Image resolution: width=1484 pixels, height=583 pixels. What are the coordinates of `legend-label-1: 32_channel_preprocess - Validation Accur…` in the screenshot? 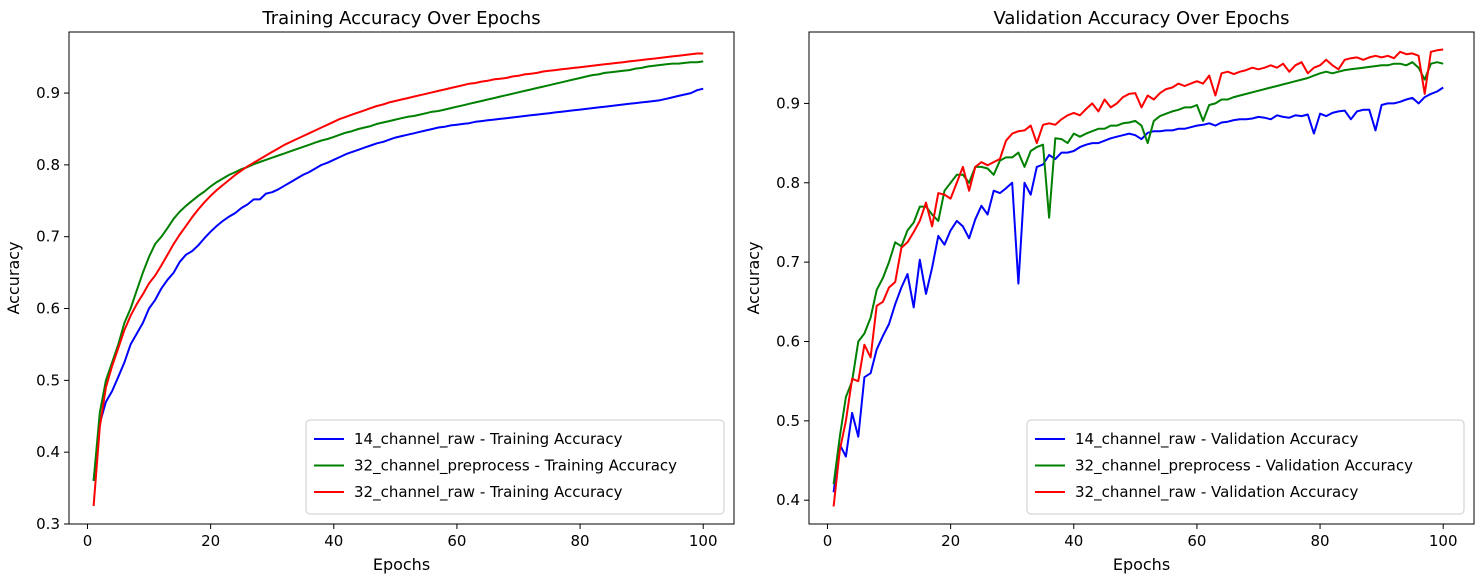 It's located at (1244, 466).